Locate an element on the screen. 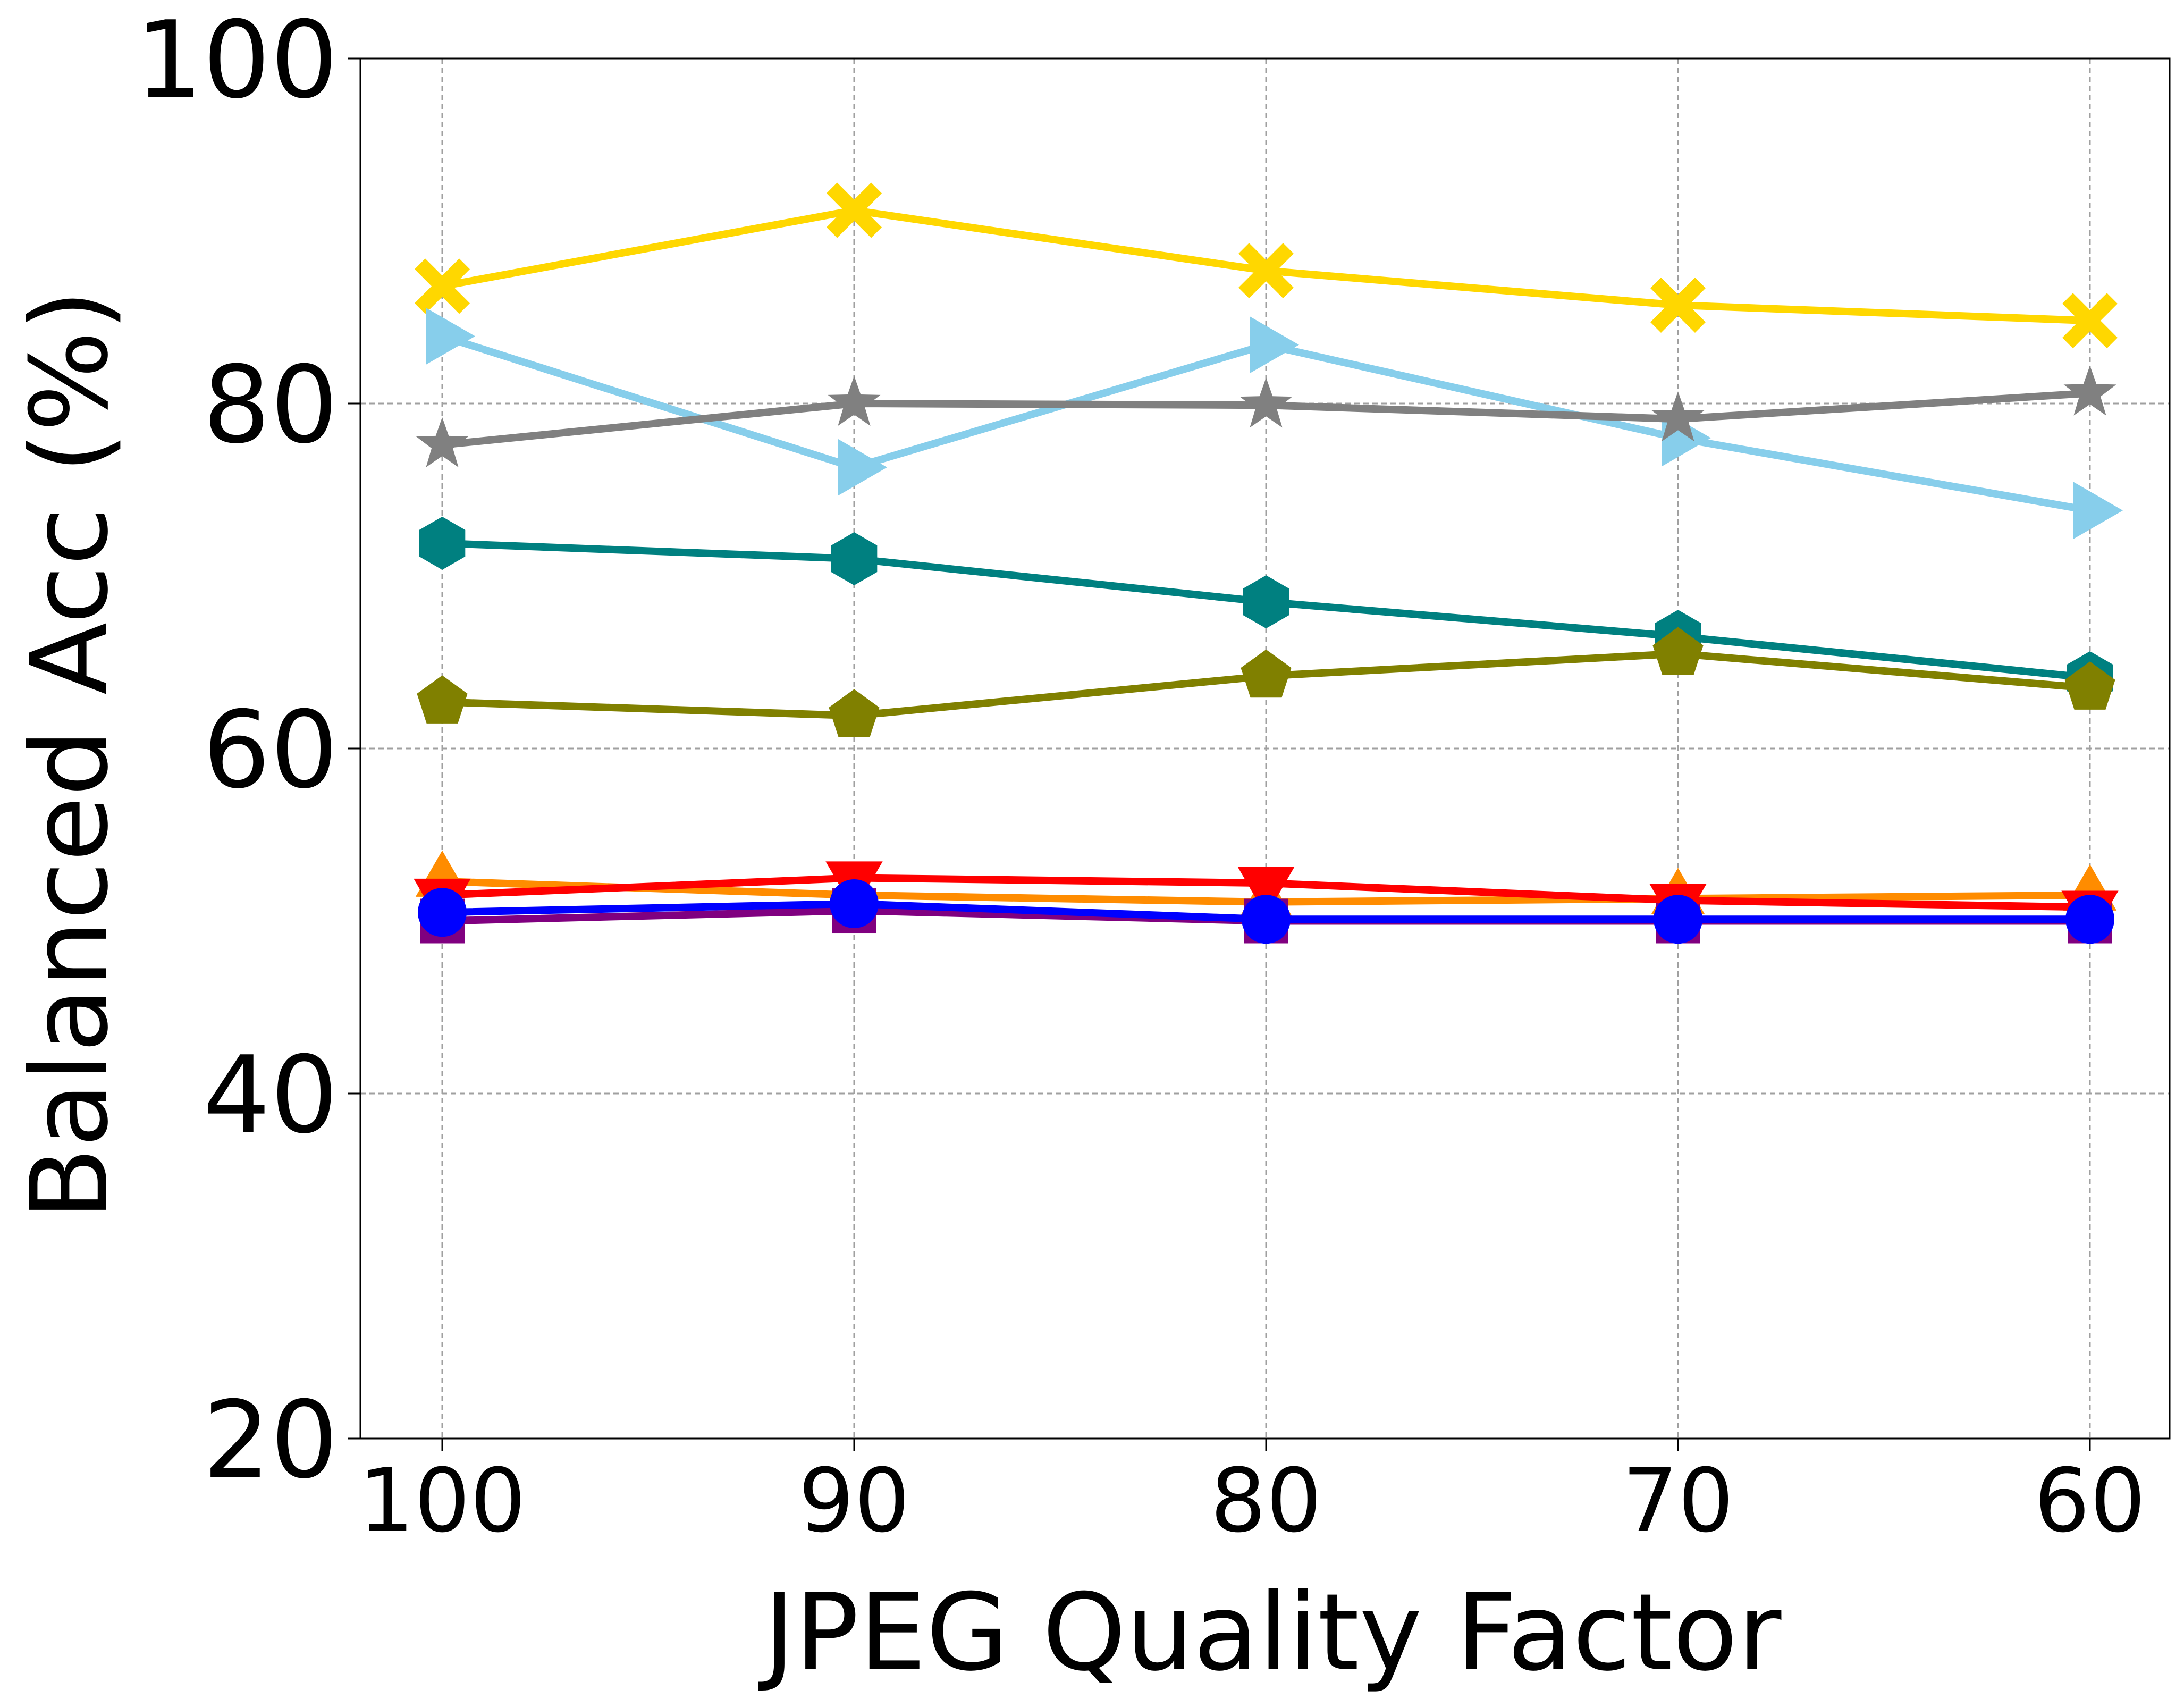  series-skyblue-triangle-right is located at coordinates (1274, 423).